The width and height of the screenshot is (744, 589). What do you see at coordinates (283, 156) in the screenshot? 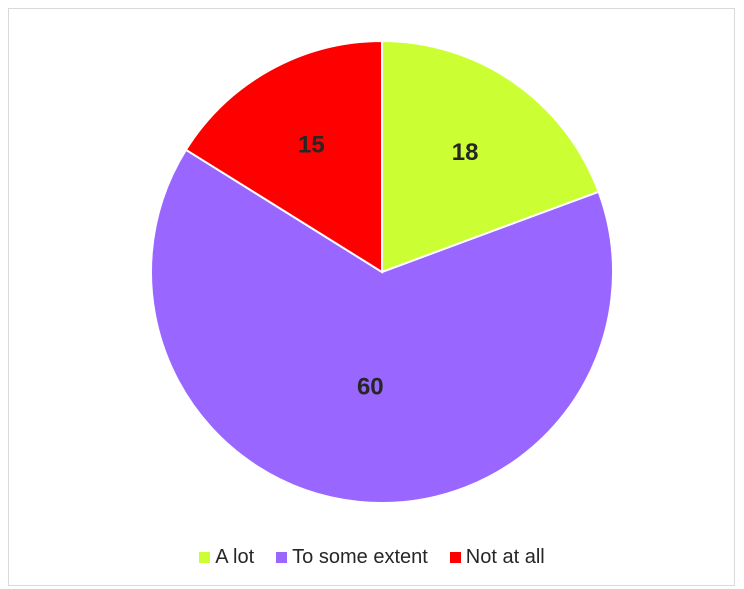
I see `pie-slice-not-at-all` at bounding box center [283, 156].